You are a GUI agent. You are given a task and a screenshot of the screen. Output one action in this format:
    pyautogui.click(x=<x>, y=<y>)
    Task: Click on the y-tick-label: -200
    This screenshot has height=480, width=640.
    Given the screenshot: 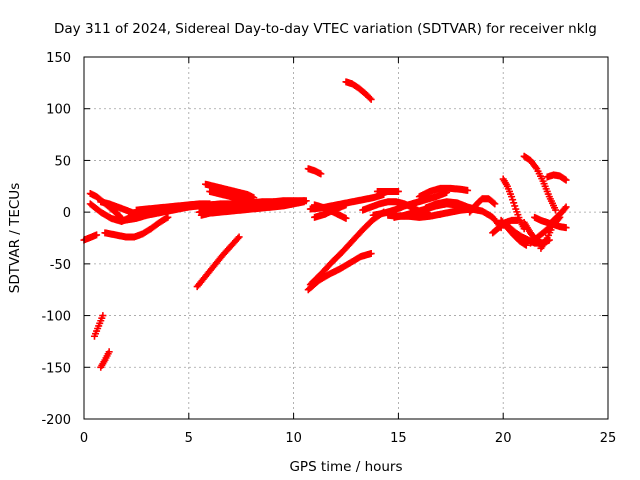 What is the action you would take?
    pyautogui.click(x=56, y=420)
    